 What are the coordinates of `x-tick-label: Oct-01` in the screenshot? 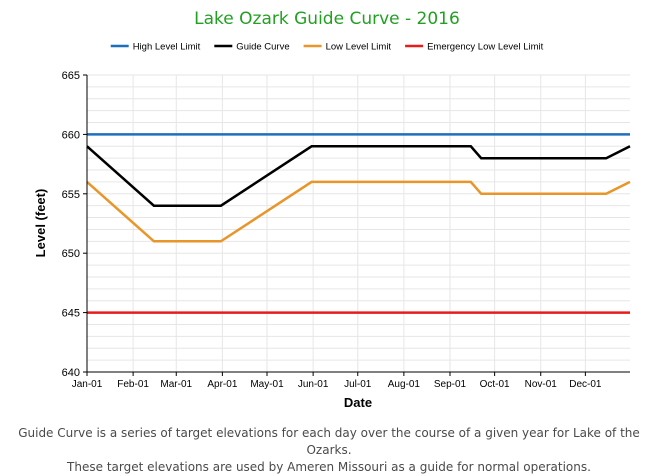 It's located at (495, 384).